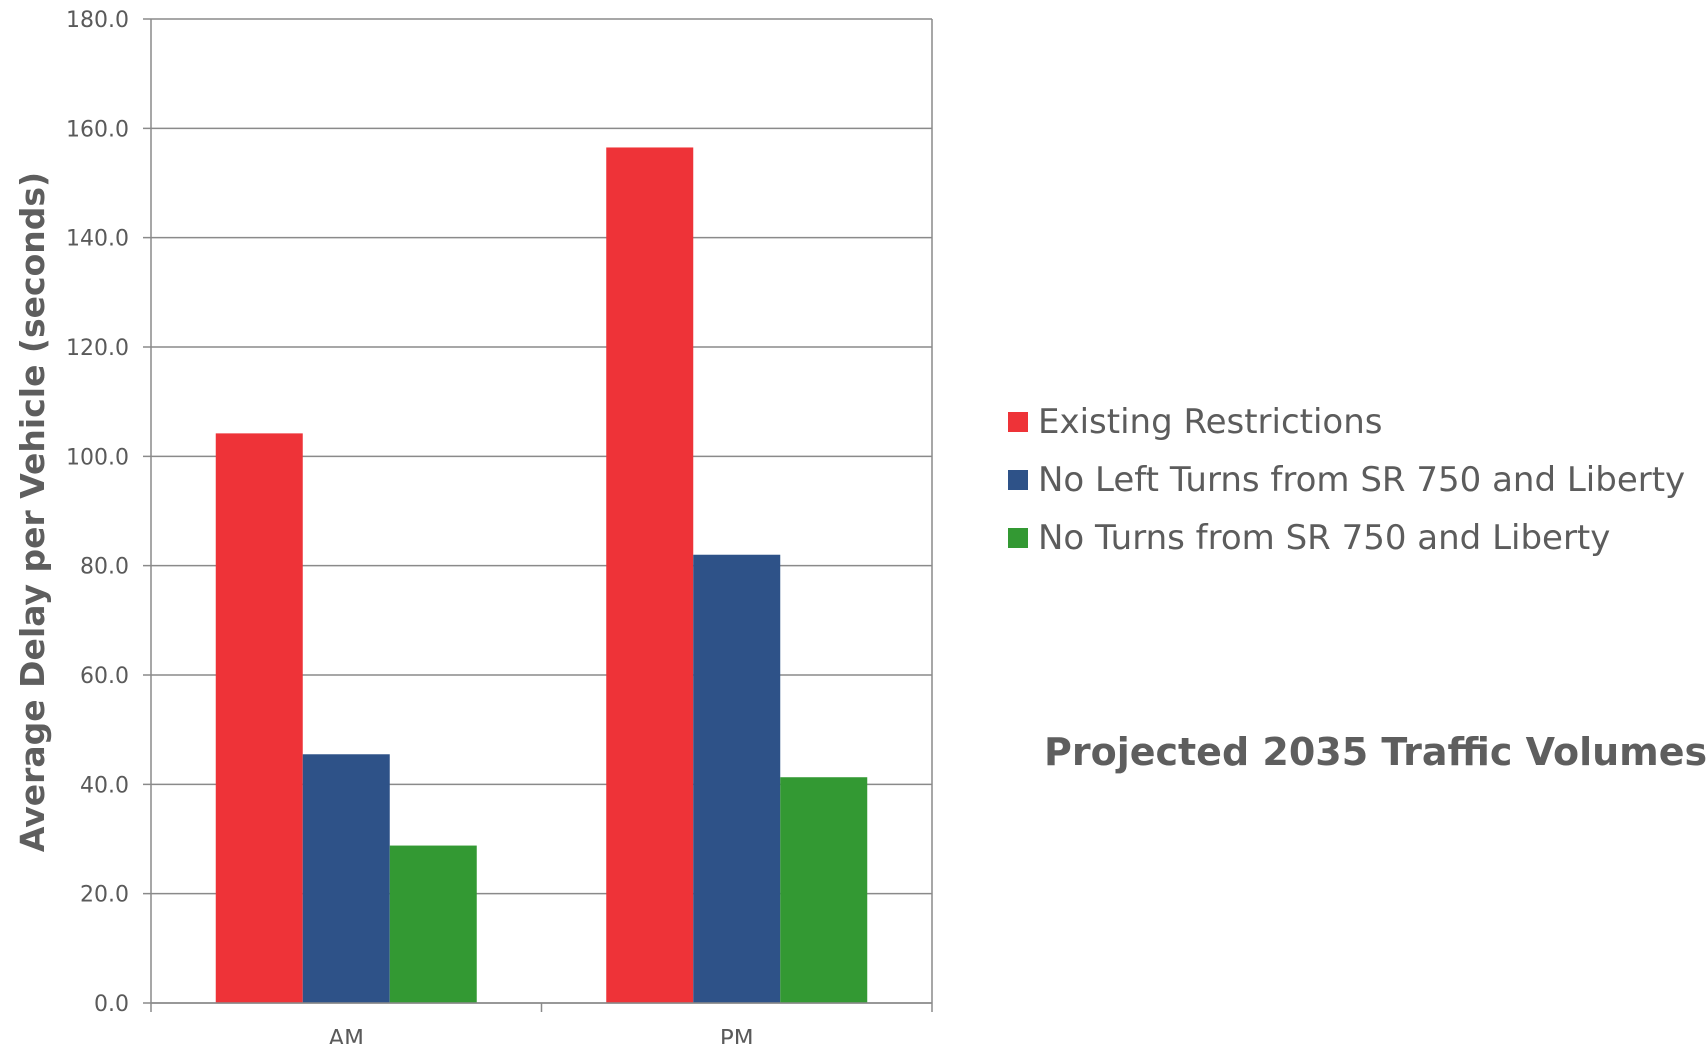 The image size is (1706, 1044). Describe the element at coordinates (104, 785) in the screenshot. I see `y-tick-label: 40.0` at that location.